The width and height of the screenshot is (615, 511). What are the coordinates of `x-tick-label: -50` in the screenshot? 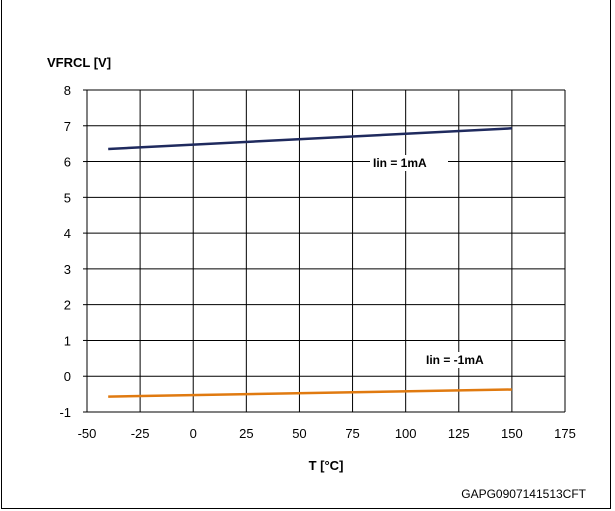 It's located at (87, 433).